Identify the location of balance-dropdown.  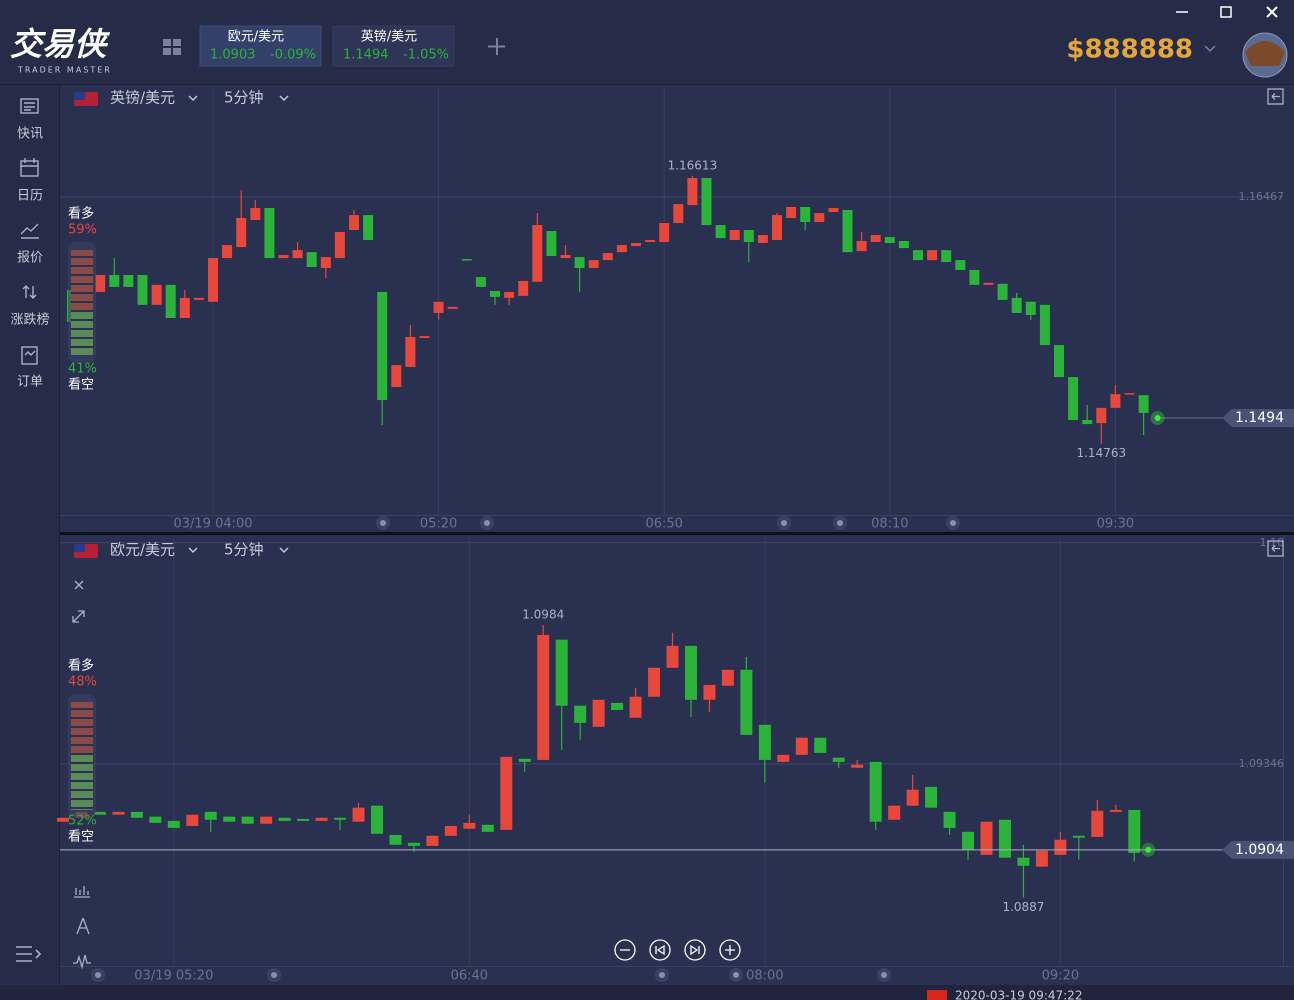
(1210, 49).